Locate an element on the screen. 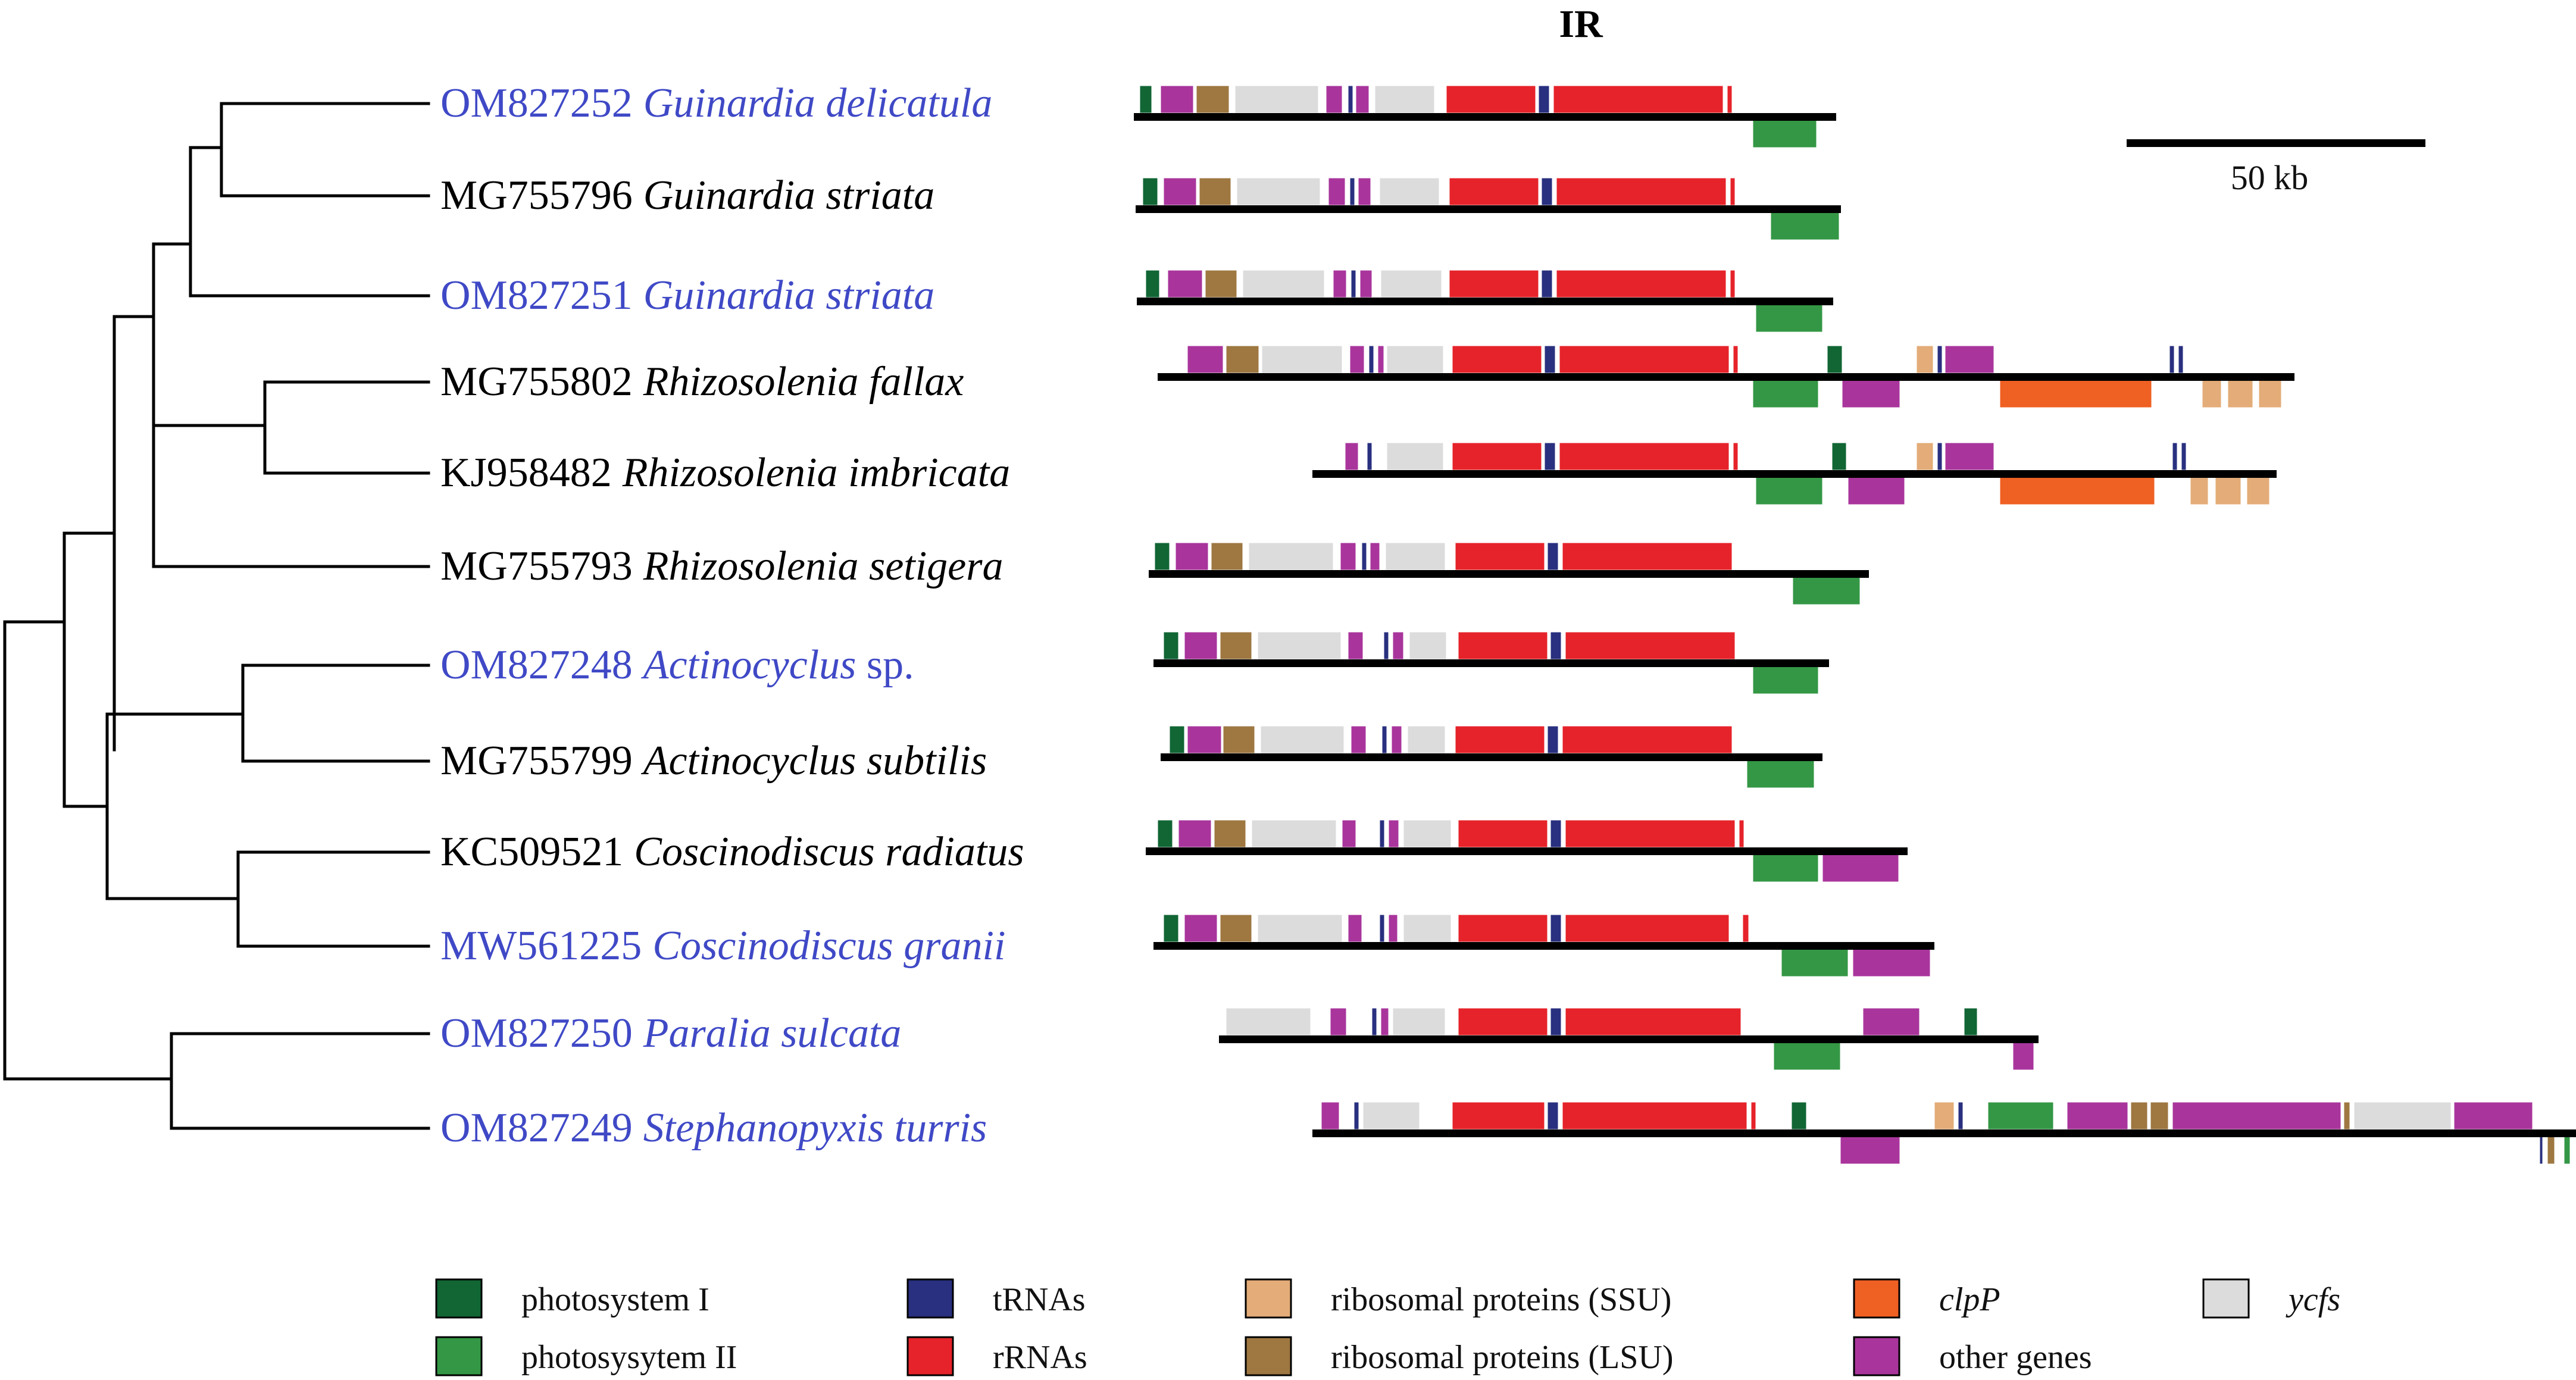 This screenshot has height=1380, width=2576. taxon-species: Actinocyclus subtilis is located at coordinates (814, 761).